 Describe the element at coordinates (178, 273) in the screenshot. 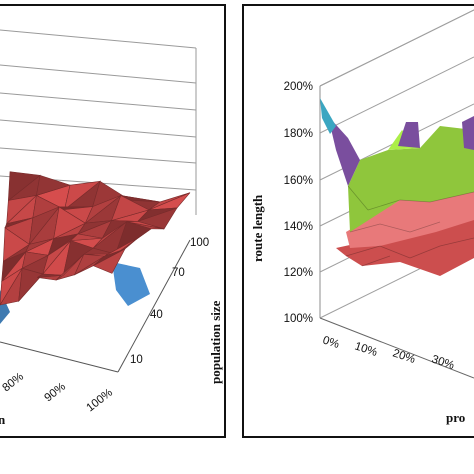

I see `left-depth-tick: 70` at that location.